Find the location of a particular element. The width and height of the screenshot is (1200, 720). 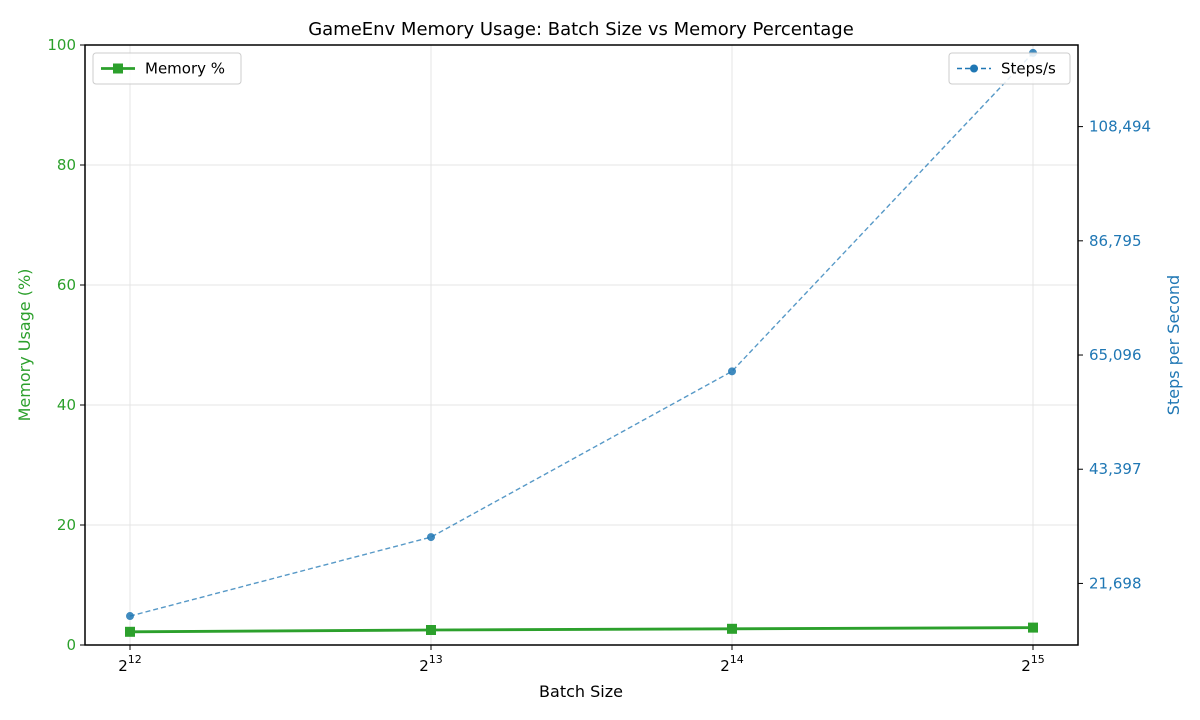

y-left-tick-label-1: 20 is located at coordinates (66, 525).